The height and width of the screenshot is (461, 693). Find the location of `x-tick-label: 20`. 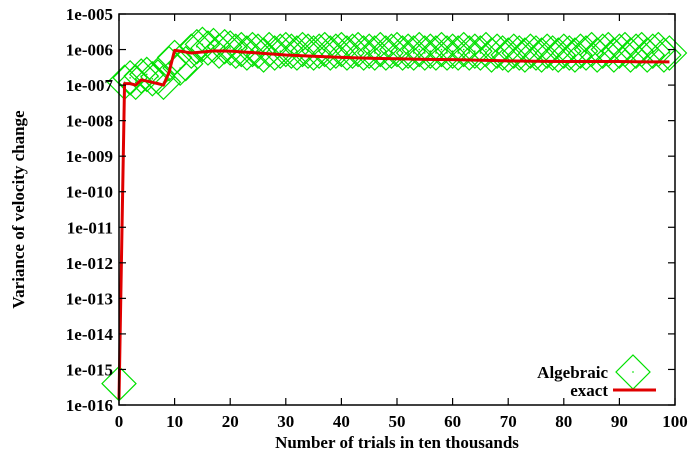

x-tick-label: 20 is located at coordinates (230, 421).